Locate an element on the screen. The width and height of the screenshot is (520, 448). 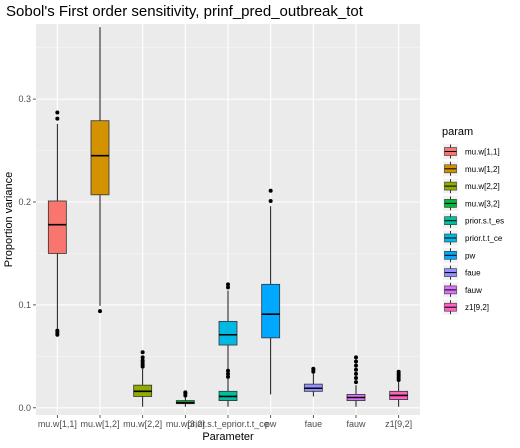
box-mu.w[1,1] is located at coordinates (57, 223).